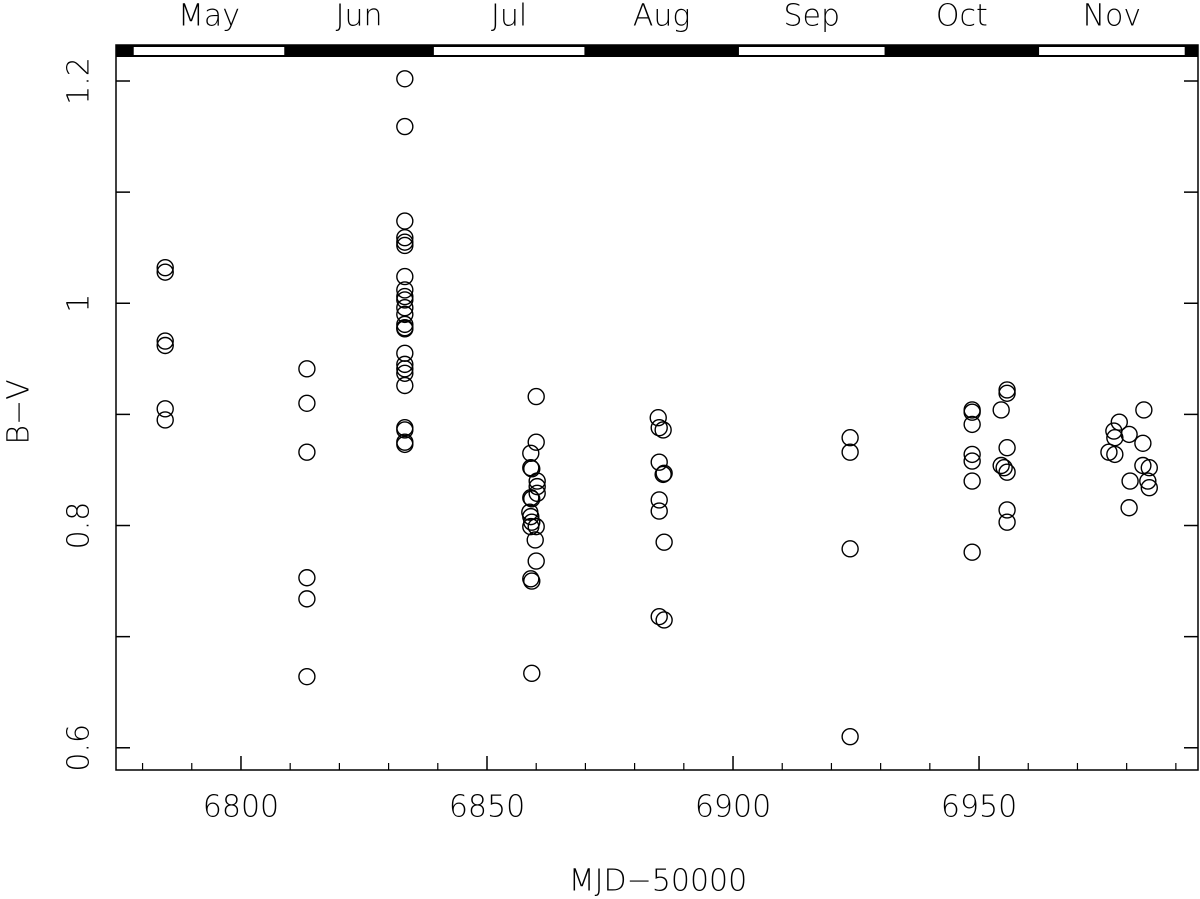 The height and width of the screenshot is (899, 1200). I want to click on month-label: Aug, so click(662, 17).